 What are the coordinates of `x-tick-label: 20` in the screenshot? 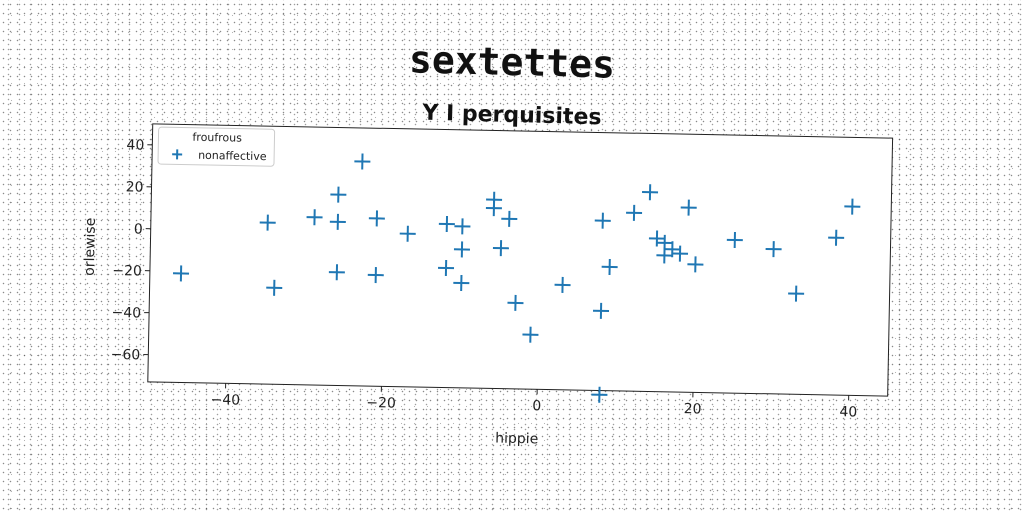 It's located at (693, 409).